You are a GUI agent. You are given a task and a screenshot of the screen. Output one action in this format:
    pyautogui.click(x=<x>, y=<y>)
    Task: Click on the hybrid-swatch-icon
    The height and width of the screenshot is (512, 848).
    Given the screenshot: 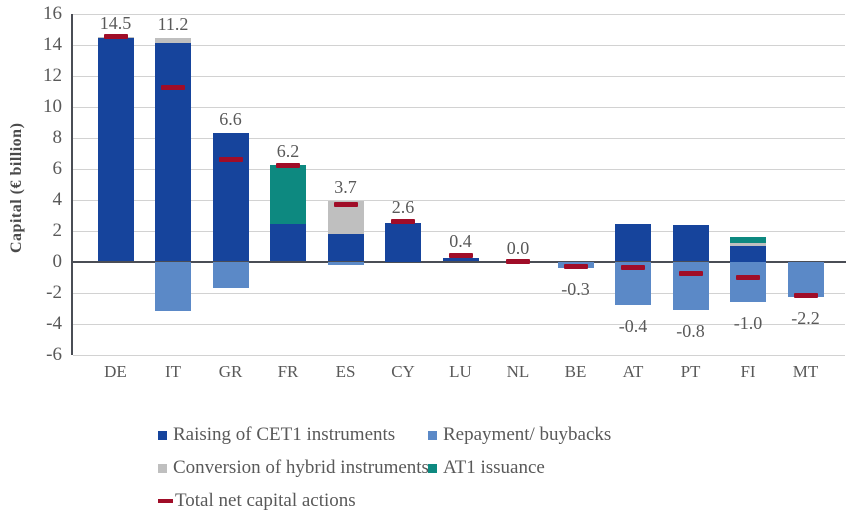 What is the action you would take?
    pyautogui.click(x=162, y=468)
    